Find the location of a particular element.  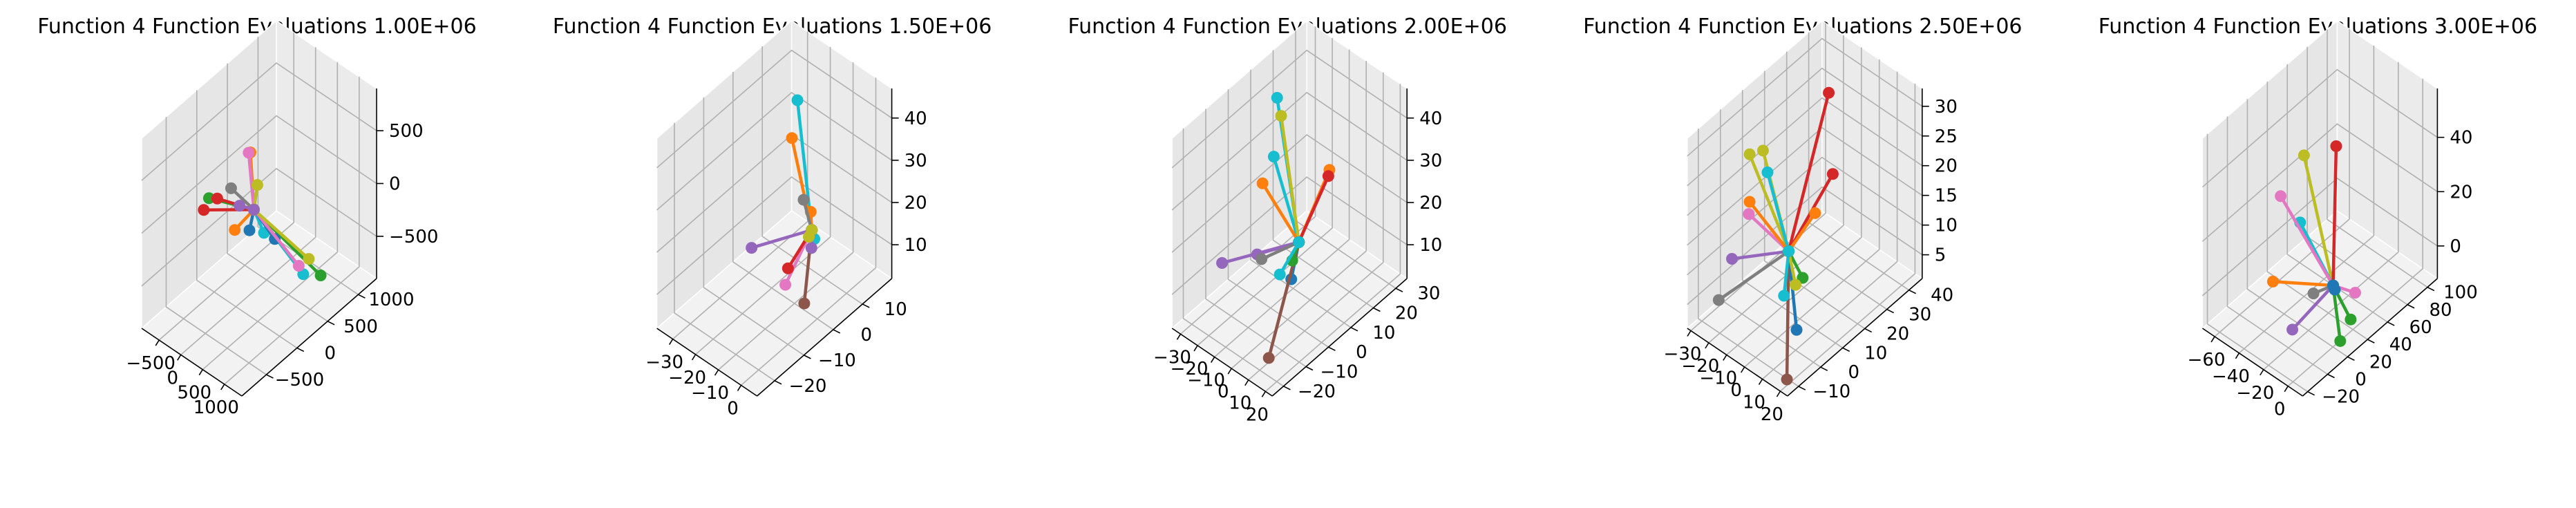

y-axis-line is located at coordinates (1855, 337).